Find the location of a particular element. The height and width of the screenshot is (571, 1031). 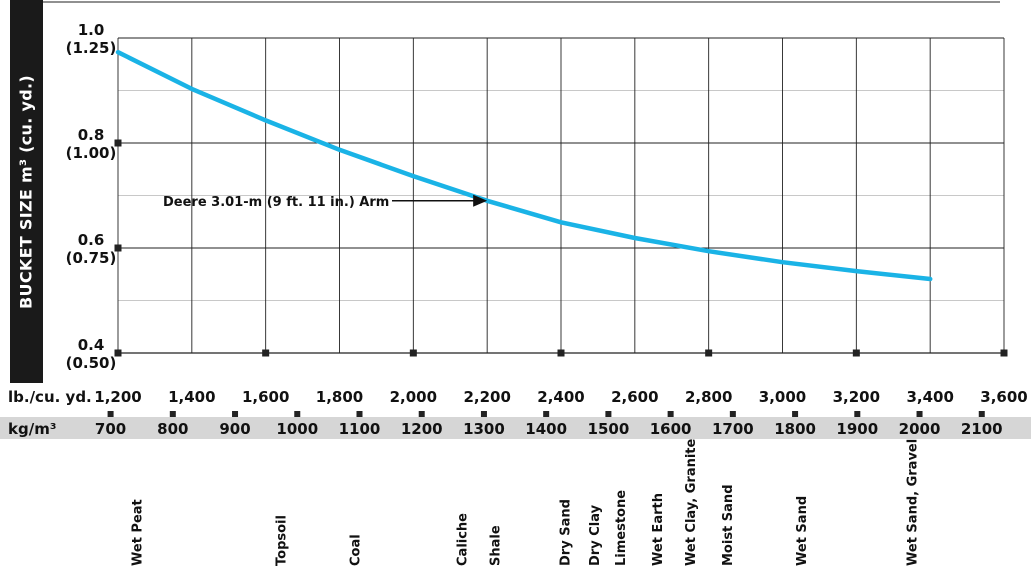

material-label: Caliche is located at coordinates (462, 539).